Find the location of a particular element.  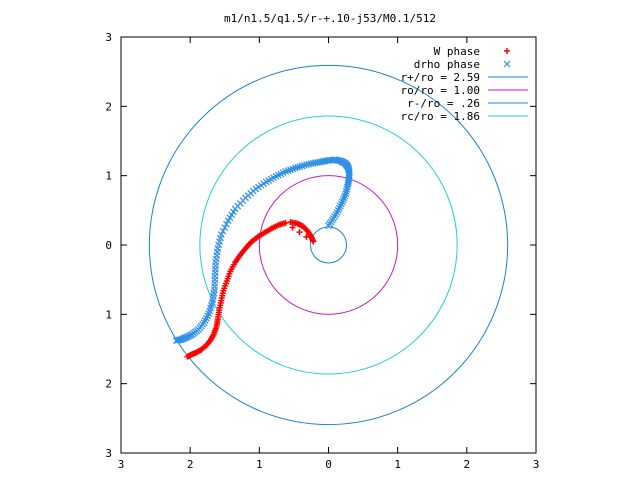

data-series is located at coordinates (262, 258).